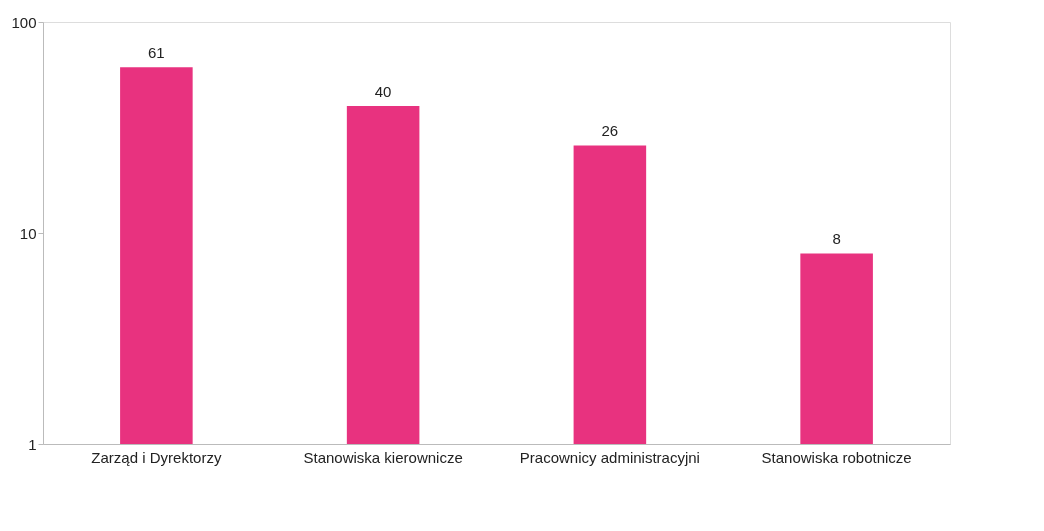  What do you see at coordinates (32, 444) in the screenshot?
I see `y-tick-label: 1` at bounding box center [32, 444].